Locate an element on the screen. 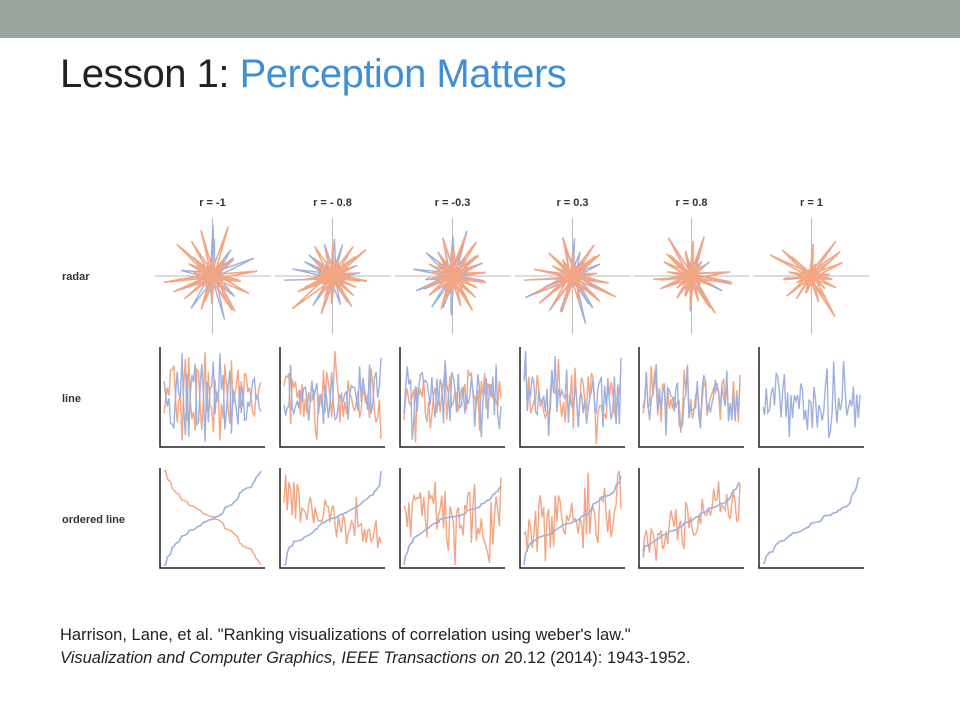  row-label: line is located at coordinates (71, 399).